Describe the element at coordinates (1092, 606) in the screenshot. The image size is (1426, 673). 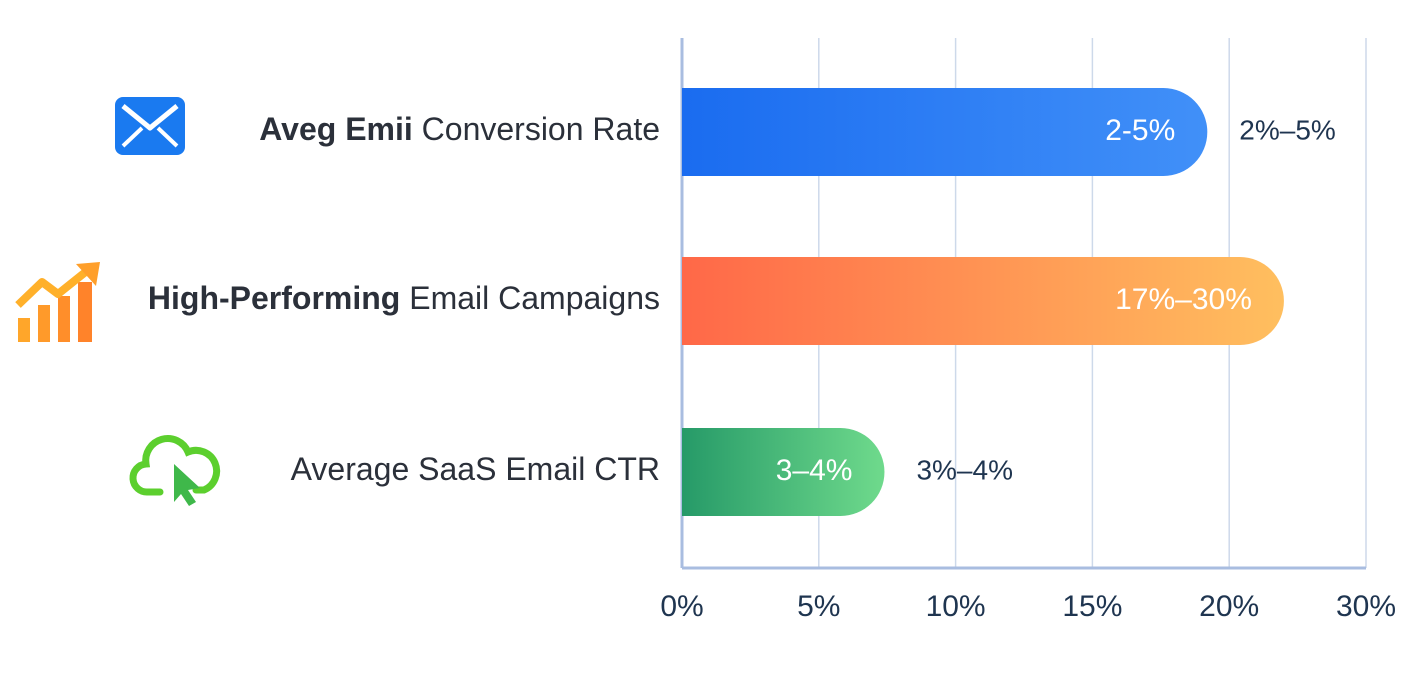
I see `x-tick-label: 15%` at that location.